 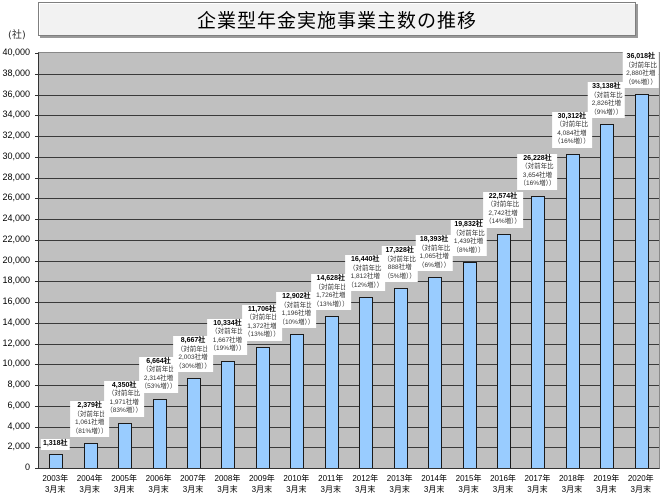 What do you see at coordinates (17, 35) in the screenshot?
I see `y-axis-unit: (社)` at bounding box center [17, 35].